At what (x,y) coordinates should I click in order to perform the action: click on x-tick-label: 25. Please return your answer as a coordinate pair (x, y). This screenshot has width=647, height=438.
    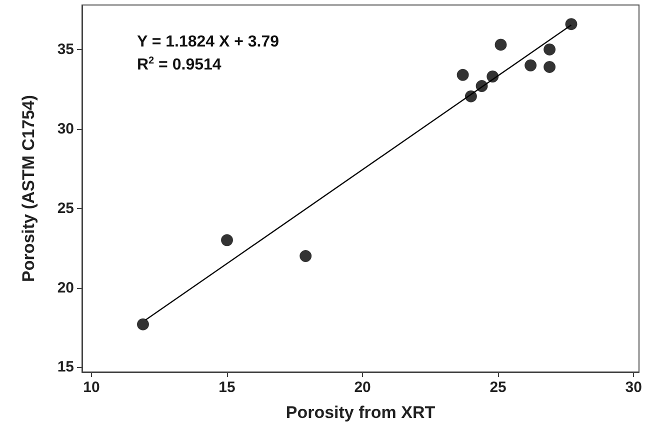
    Looking at the image, I should click on (498, 387).